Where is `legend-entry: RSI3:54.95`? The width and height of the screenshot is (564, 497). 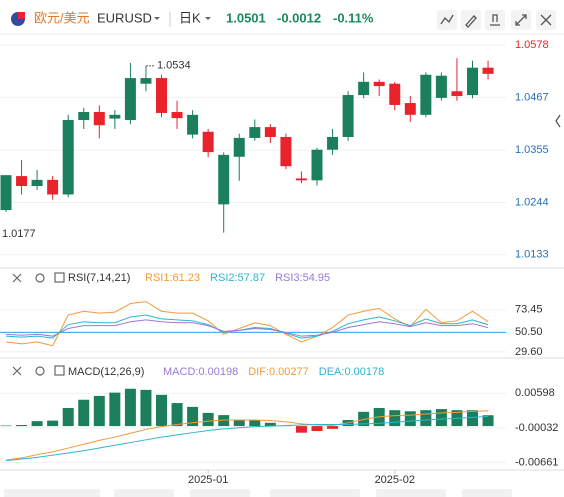
legend-entry: RSI3:54.95 is located at coordinates (302, 278).